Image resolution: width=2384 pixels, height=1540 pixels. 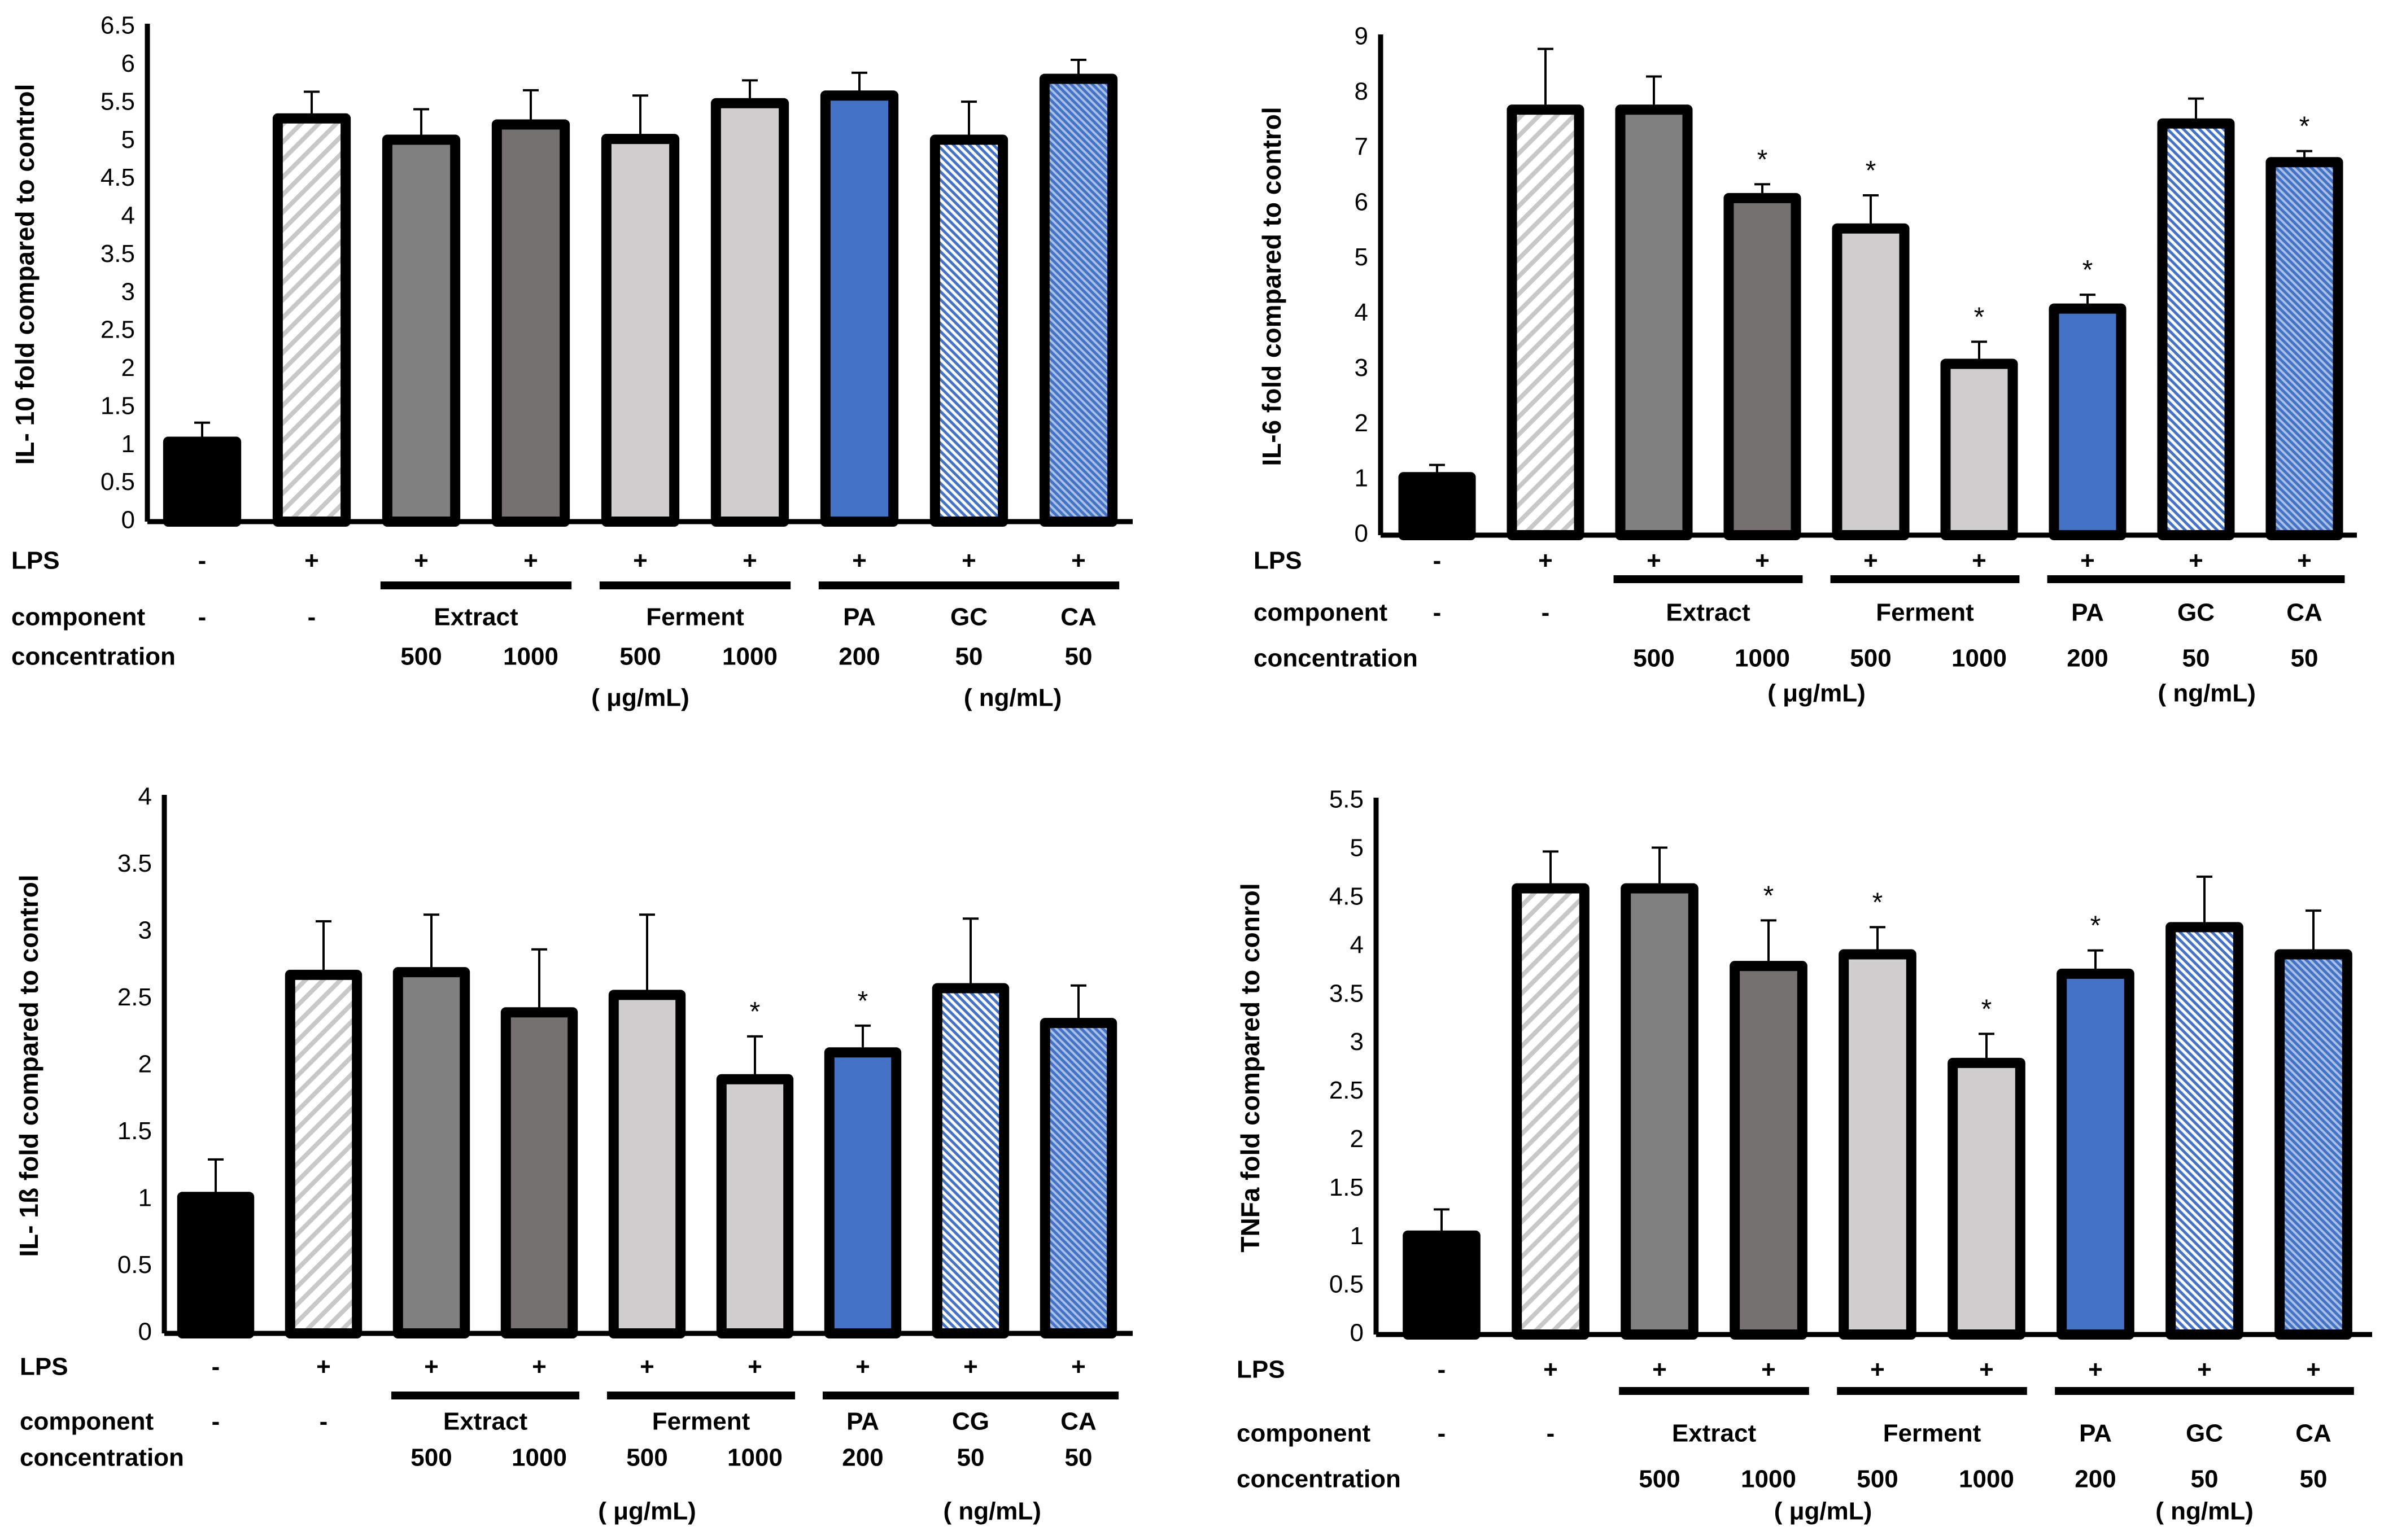 I want to click on component-label: CG, so click(x=970, y=1422).